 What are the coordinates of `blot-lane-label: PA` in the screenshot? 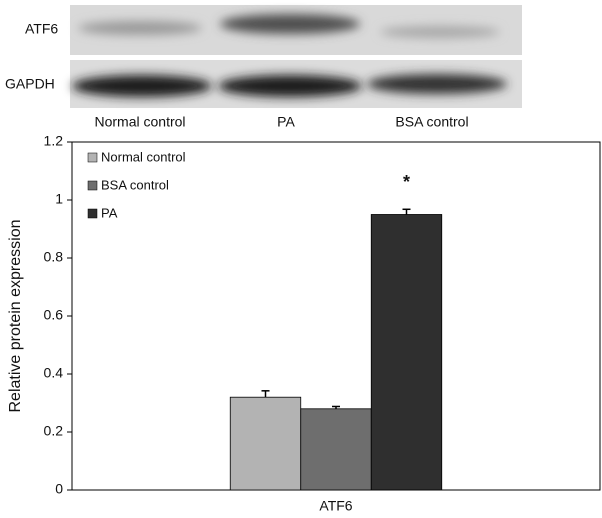 It's located at (286, 122).